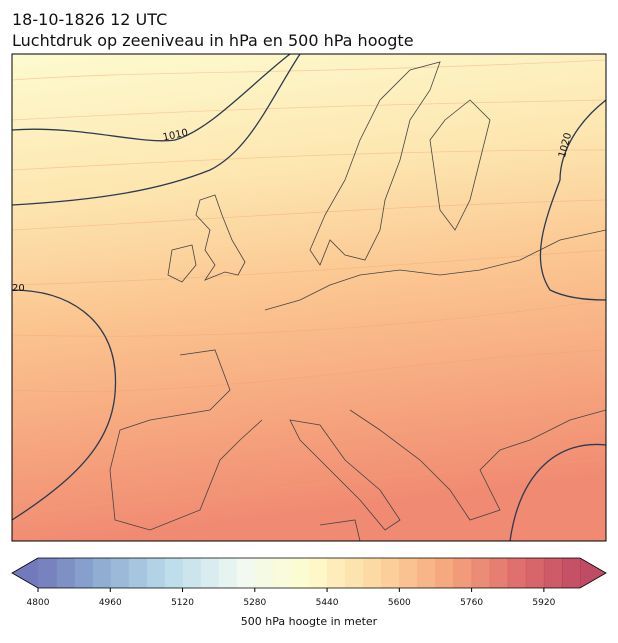 The height and width of the screenshot is (643, 618). Describe the element at coordinates (110, 603) in the screenshot. I see `colorbar-tick-label: 4960` at that location.